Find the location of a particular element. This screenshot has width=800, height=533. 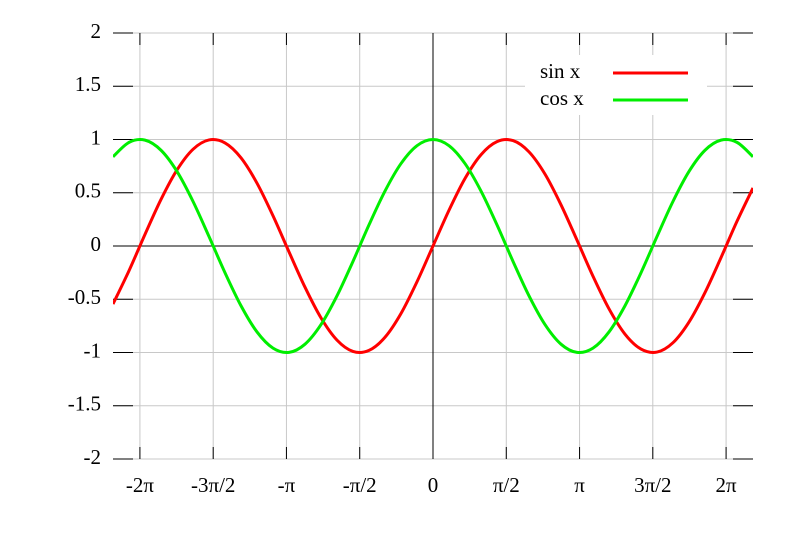

y-tick-label: 1.5 is located at coordinates (88, 84).